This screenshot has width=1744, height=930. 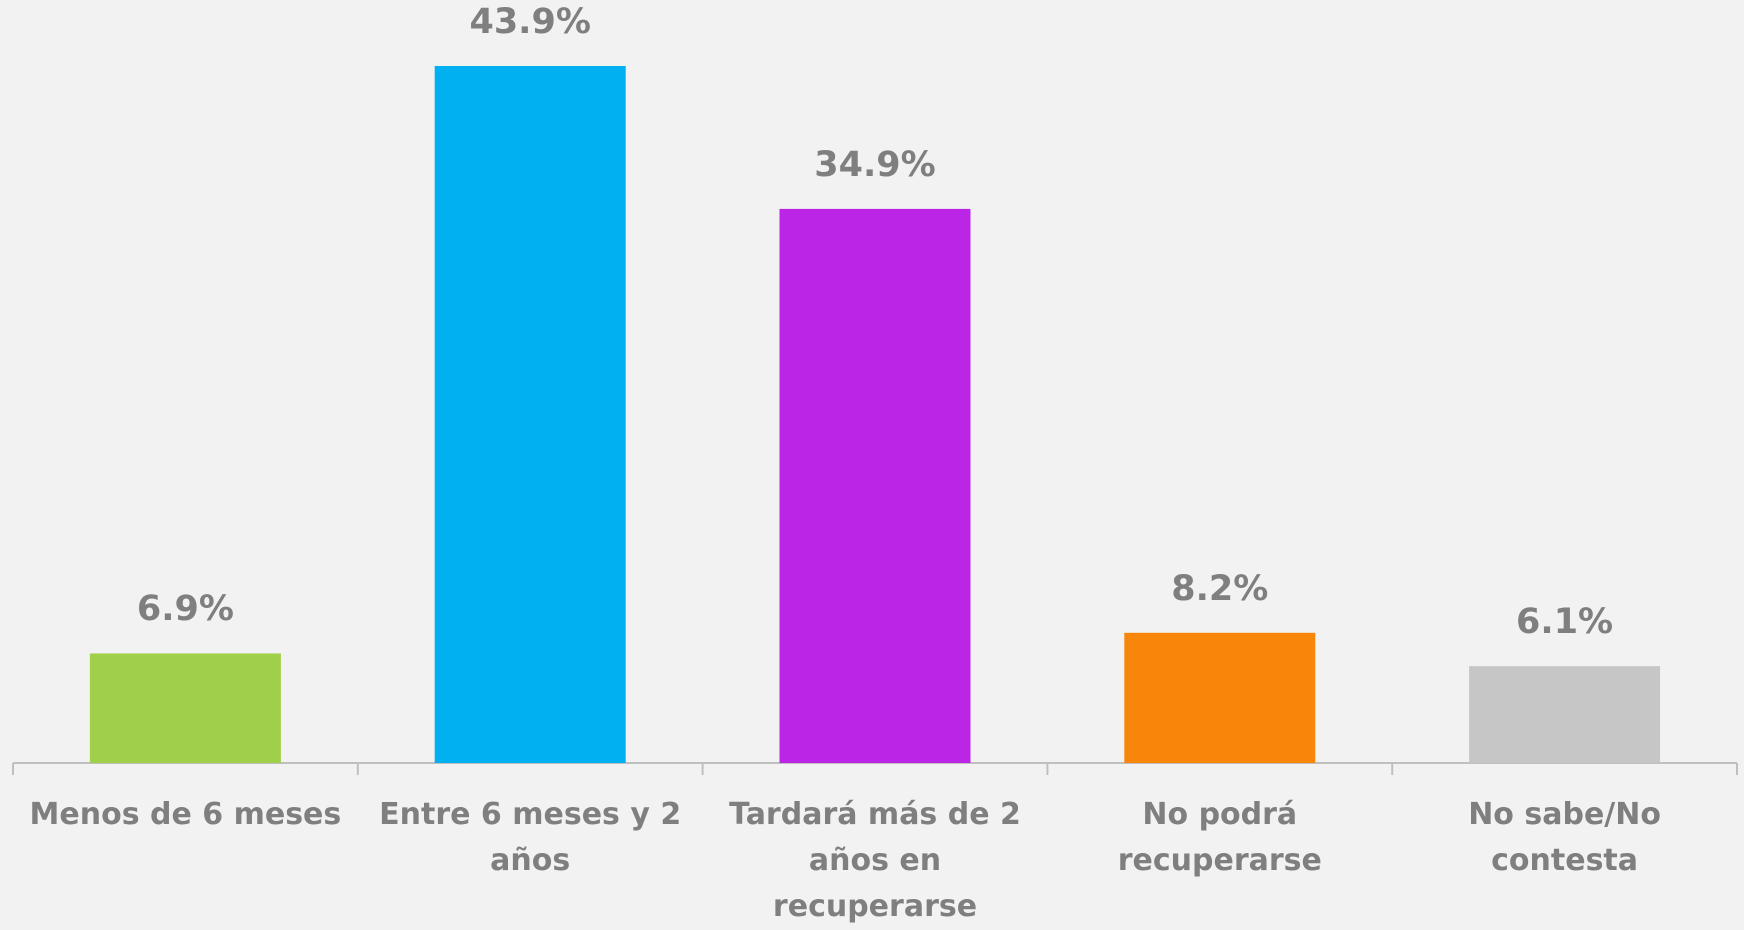 I want to click on value-label: 34.9%, so click(x=875, y=164).